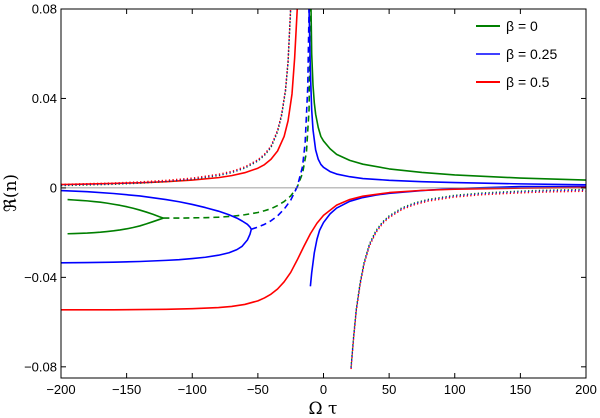 Image resolution: width=600 pixels, height=418 pixels. What do you see at coordinates (531, 54) in the screenshot?
I see `legend-label-beta-0.25: β = 0.25` at bounding box center [531, 54].